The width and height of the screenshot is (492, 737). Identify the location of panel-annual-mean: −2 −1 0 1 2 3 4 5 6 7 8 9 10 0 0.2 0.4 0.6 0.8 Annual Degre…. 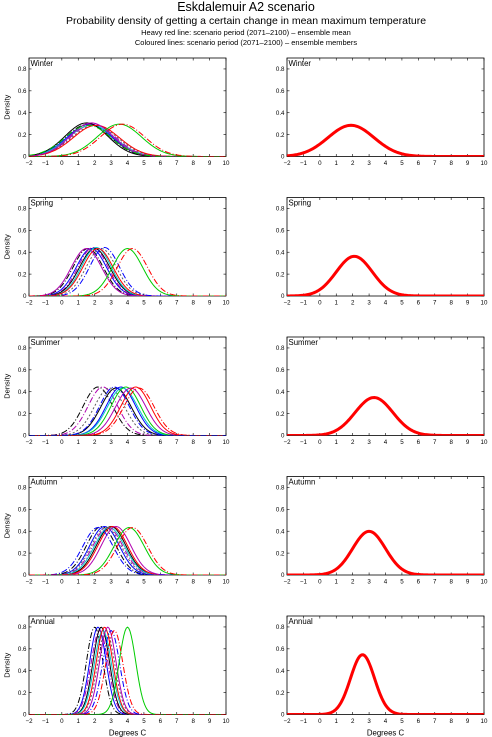
(382, 676).